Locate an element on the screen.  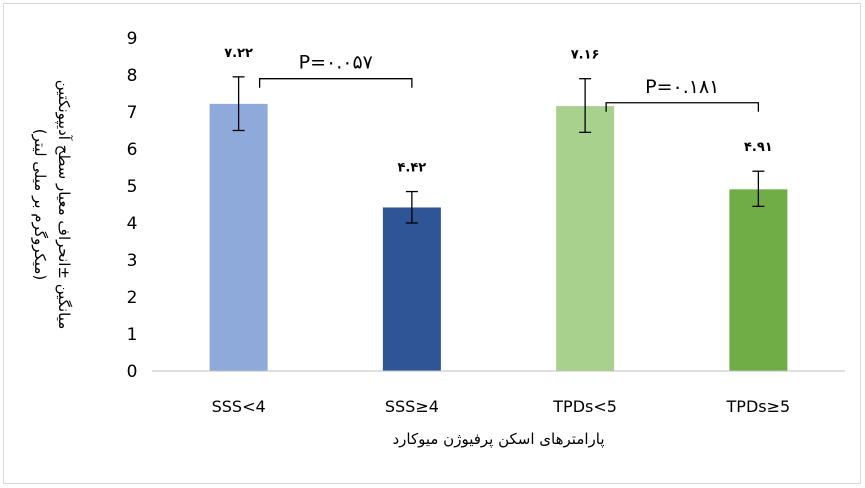
y-tick-label: 9 is located at coordinates (132, 39).